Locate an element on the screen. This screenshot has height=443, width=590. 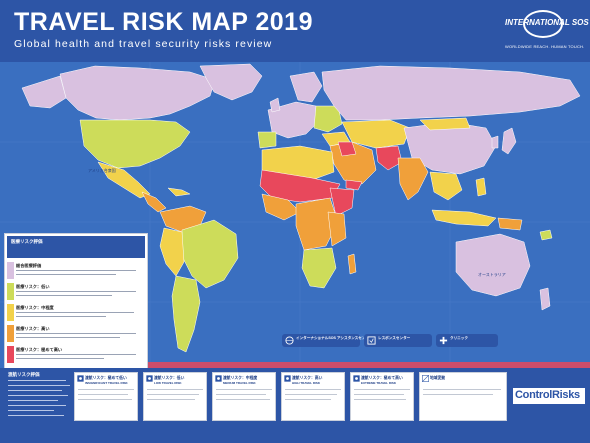
page-title: TRAVEL RISK MAP 2019 is located at coordinates (163, 22).